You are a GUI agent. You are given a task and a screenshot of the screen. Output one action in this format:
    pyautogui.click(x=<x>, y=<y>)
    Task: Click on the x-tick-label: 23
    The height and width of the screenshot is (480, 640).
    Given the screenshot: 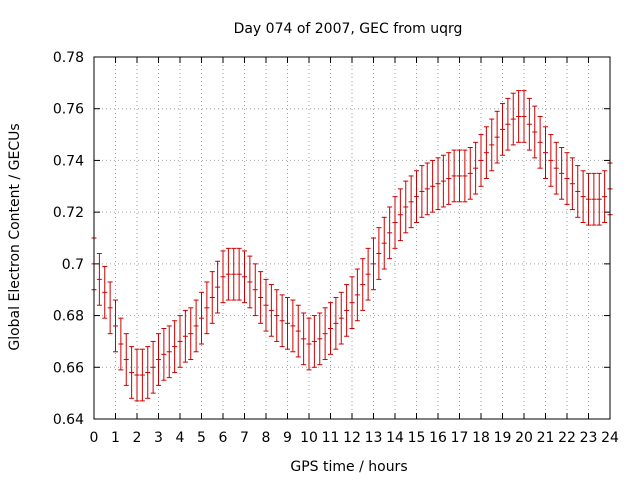 What is the action you would take?
    pyautogui.click(x=589, y=438)
    